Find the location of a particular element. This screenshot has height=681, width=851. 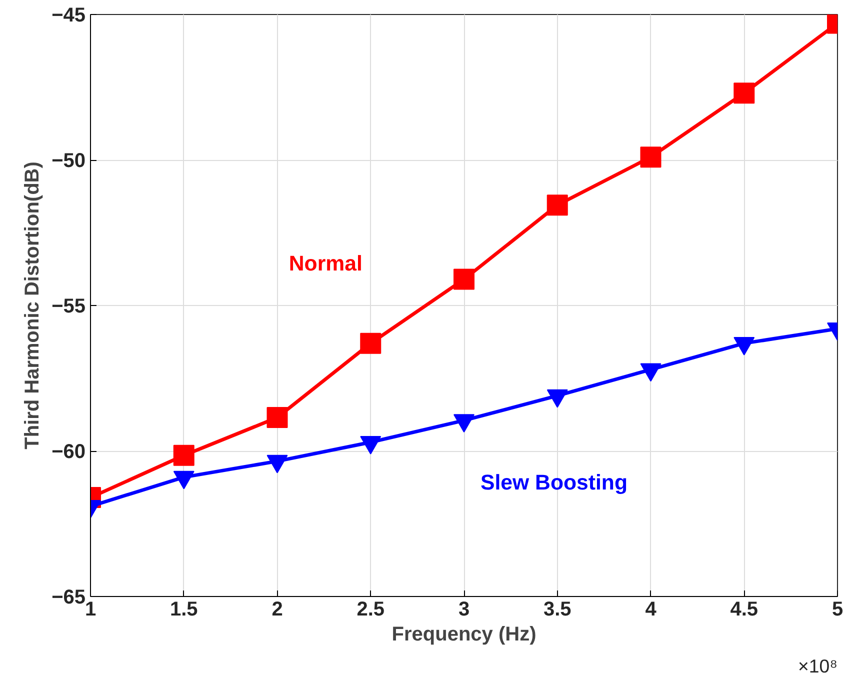

text: ×10⁸ is located at coordinates (818, 666).